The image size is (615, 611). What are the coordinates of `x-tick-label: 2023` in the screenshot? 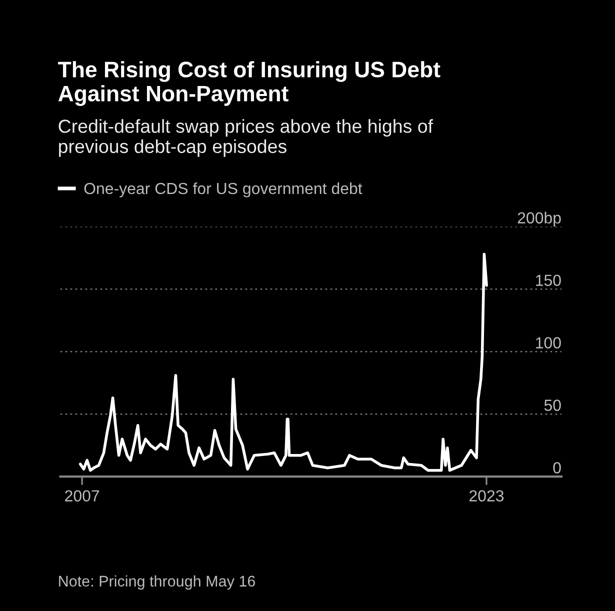 It's located at (487, 496).